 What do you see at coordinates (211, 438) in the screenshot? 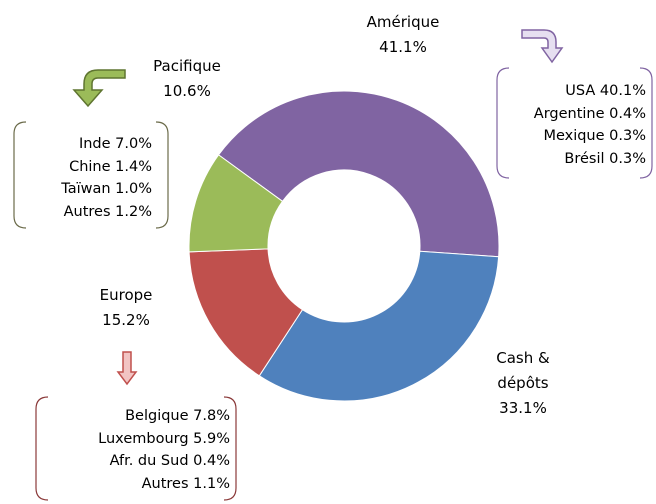
I see `breakdown-value: 5.9%` at bounding box center [211, 438].